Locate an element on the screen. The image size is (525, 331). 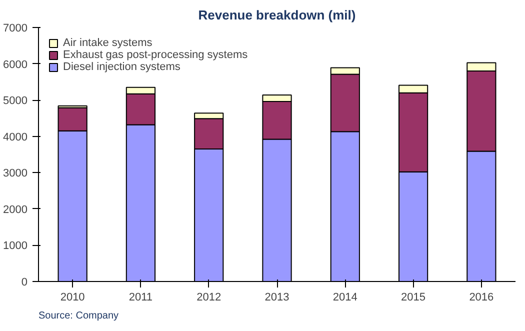
y-tick-label: 5000 is located at coordinates (15, 101).